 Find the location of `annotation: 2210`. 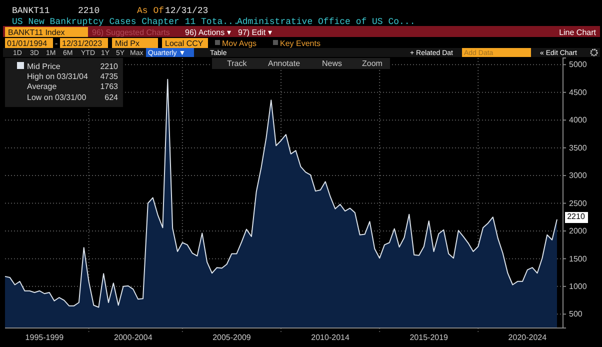

annotation: 2210 is located at coordinates (109, 66).